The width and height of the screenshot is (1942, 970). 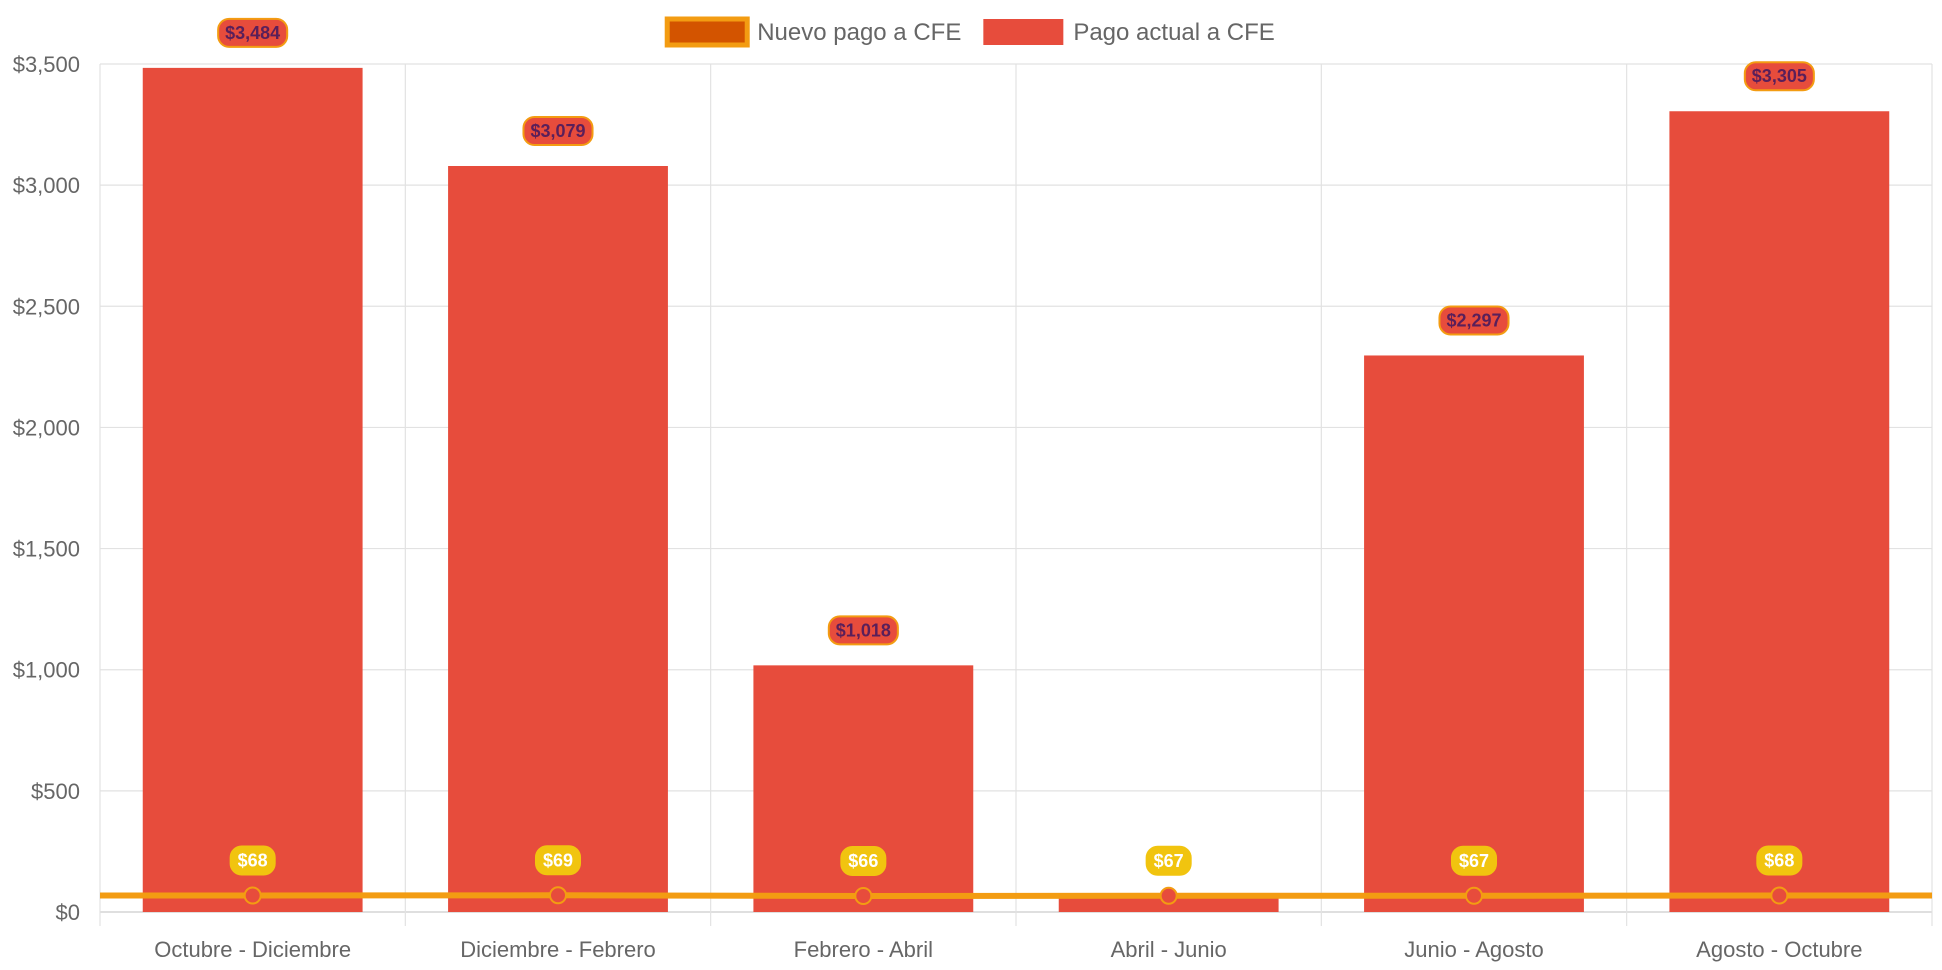 I want to click on y-tick-label: $3,000, so click(x=46, y=185).